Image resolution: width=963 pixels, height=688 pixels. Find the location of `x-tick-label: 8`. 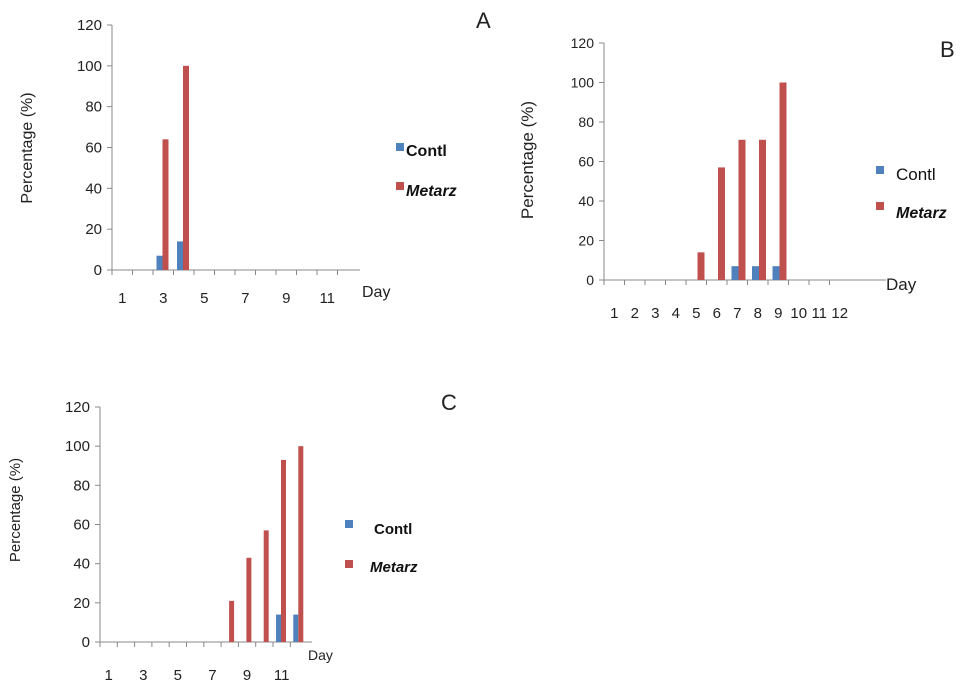

x-tick-label: 8 is located at coordinates (758, 313).